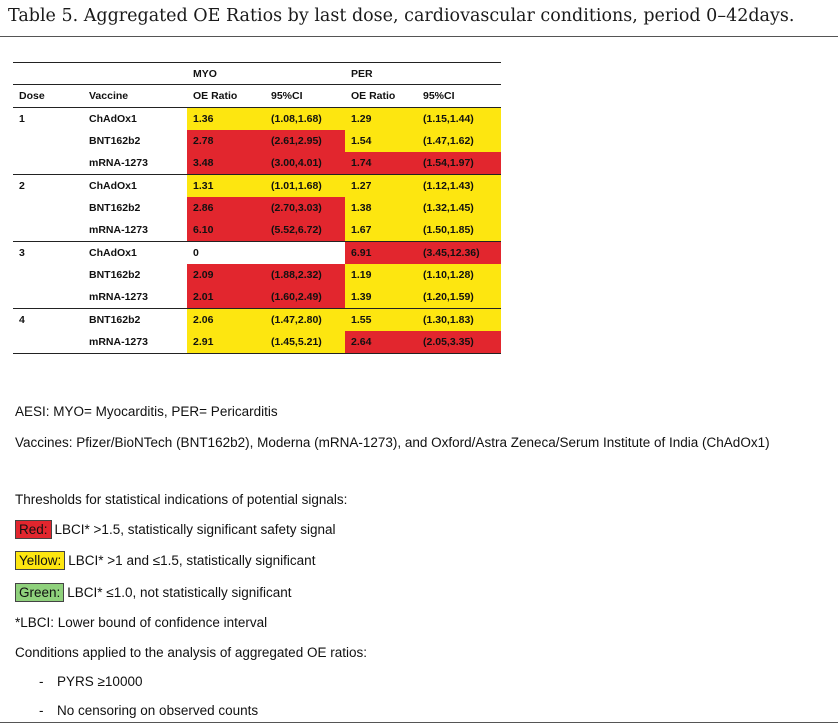 The image size is (838, 725). What do you see at coordinates (305, 275) in the screenshot?
I see `myo-ci-cell: (1.88,2.32)` at bounding box center [305, 275].